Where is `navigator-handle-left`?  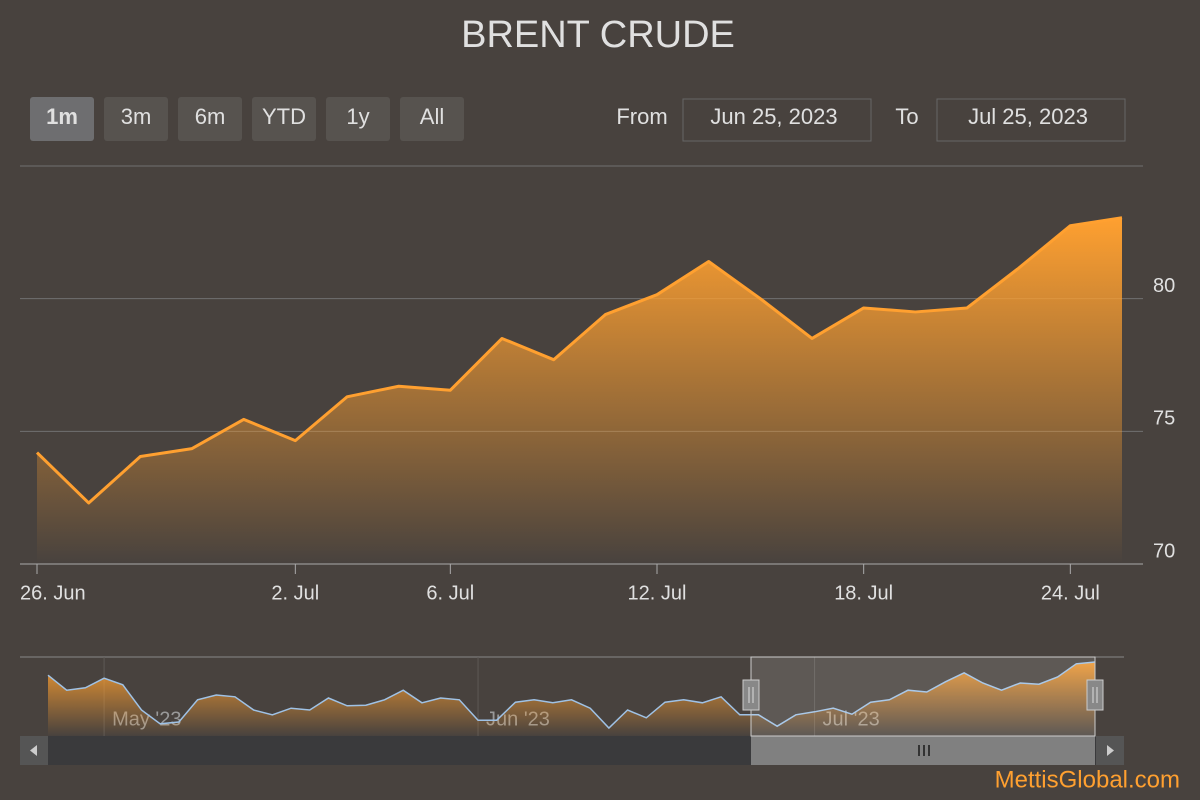
navigator-handle-left is located at coordinates (751, 695).